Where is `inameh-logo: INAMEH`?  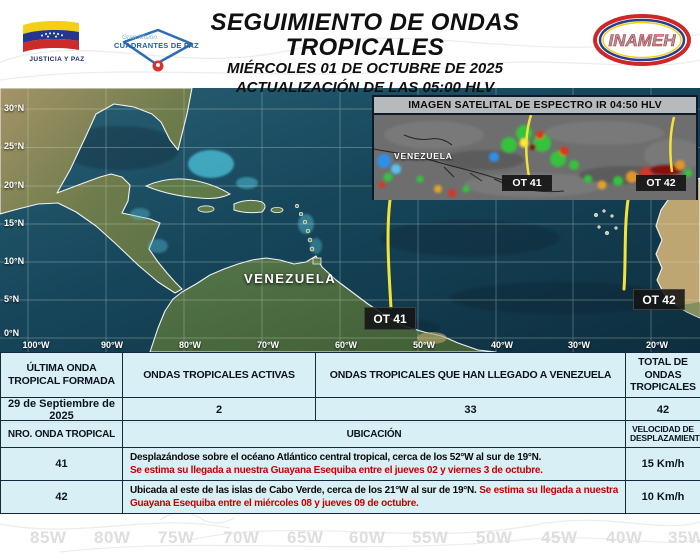
inameh-logo: INAMEH is located at coordinates (642, 41).